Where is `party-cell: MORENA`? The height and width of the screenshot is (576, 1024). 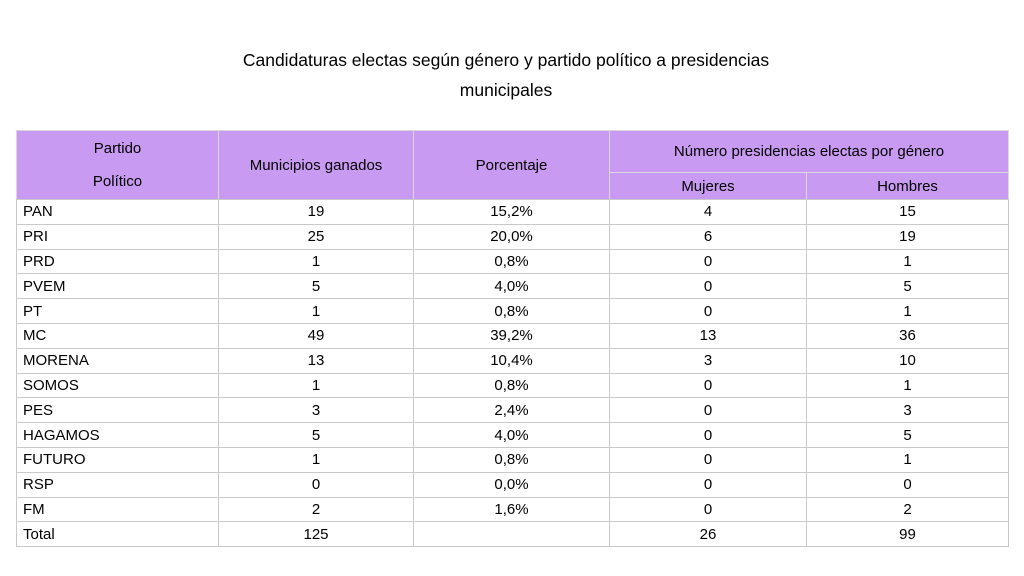
party-cell: MORENA is located at coordinates (117, 360).